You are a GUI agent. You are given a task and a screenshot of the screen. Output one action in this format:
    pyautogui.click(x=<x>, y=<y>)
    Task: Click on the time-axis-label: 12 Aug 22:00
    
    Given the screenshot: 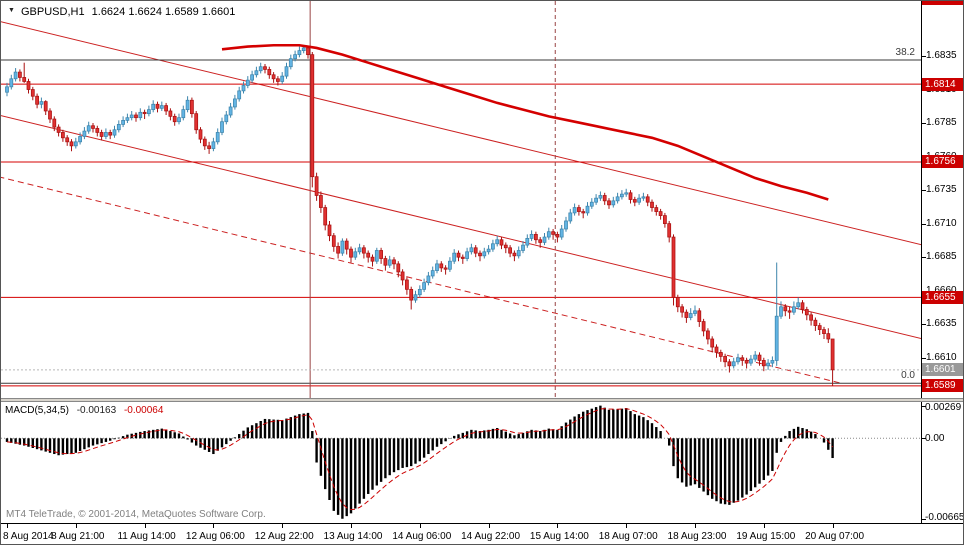 What is the action you would take?
    pyautogui.click(x=284, y=536)
    